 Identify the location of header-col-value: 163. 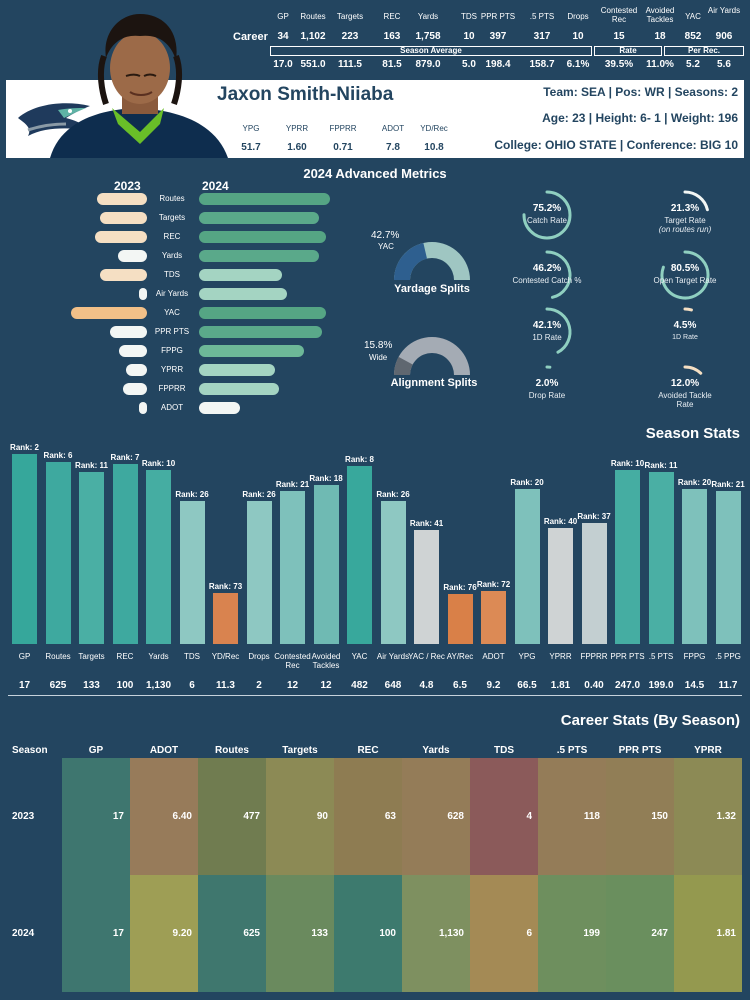
(392, 36).